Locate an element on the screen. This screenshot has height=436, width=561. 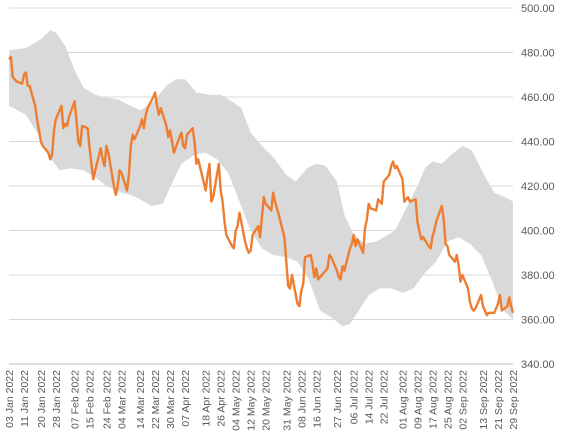
x-tick-label: 15 Feb 2022 is located at coordinates (91, 399).